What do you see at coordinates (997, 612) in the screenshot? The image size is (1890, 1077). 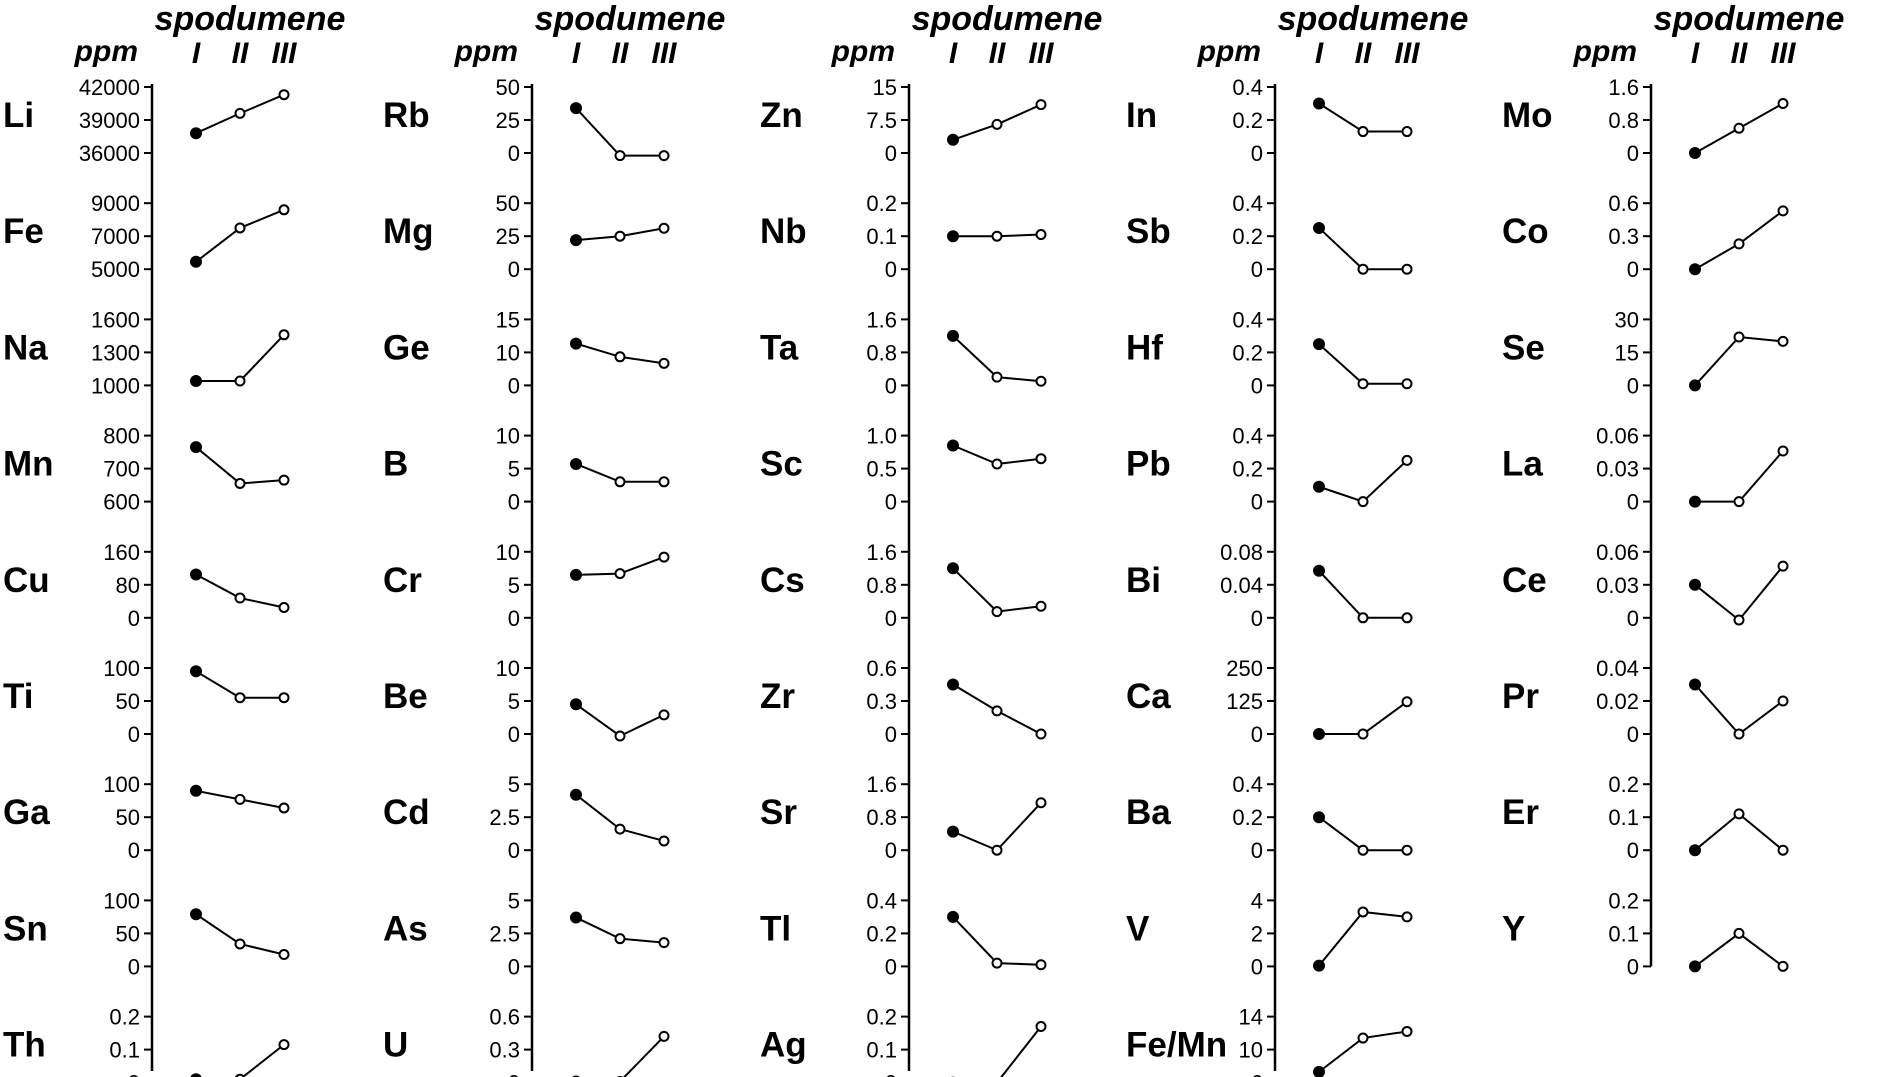 I see `data-point-cs-ii` at bounding box center [997, 612].